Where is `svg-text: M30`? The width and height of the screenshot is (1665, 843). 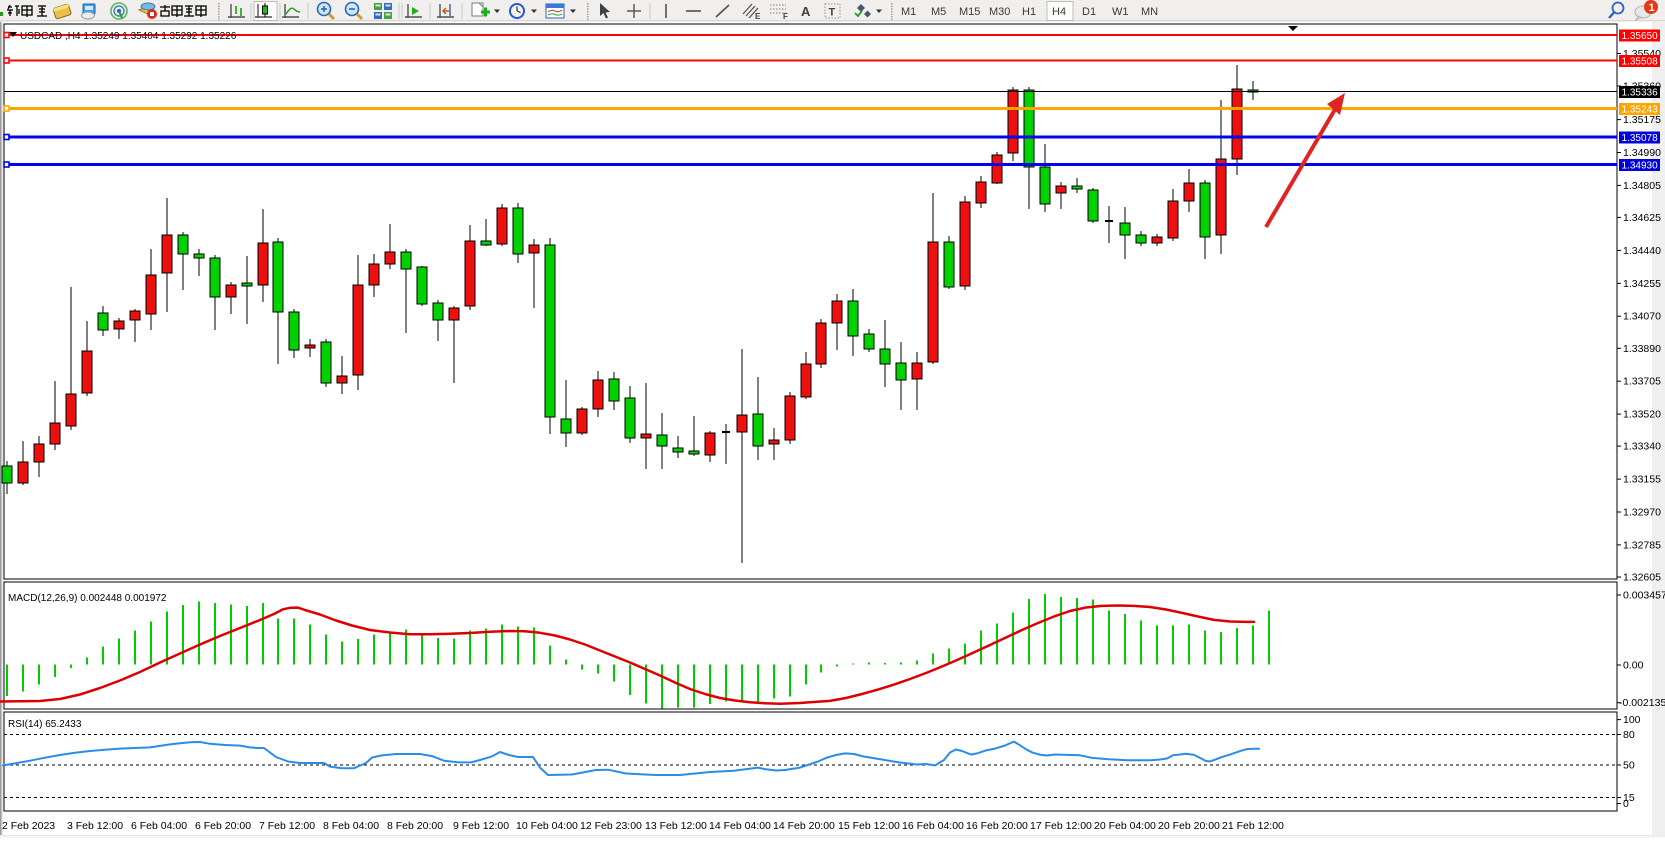
svg-text: M30 is located at coordinates (999, 12).